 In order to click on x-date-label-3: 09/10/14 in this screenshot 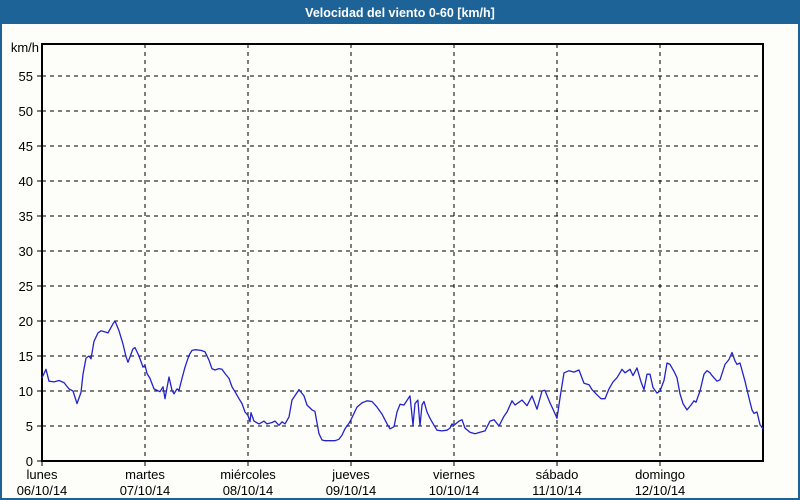, I will do `click(351, 490)`.